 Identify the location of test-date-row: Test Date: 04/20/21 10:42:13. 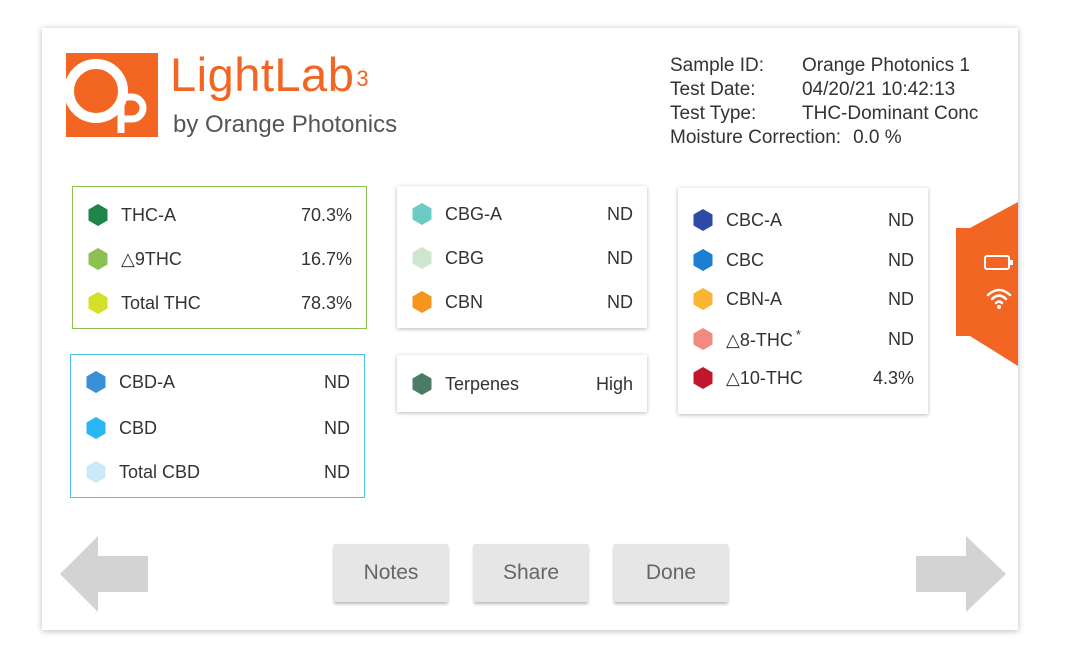
(824, 90).